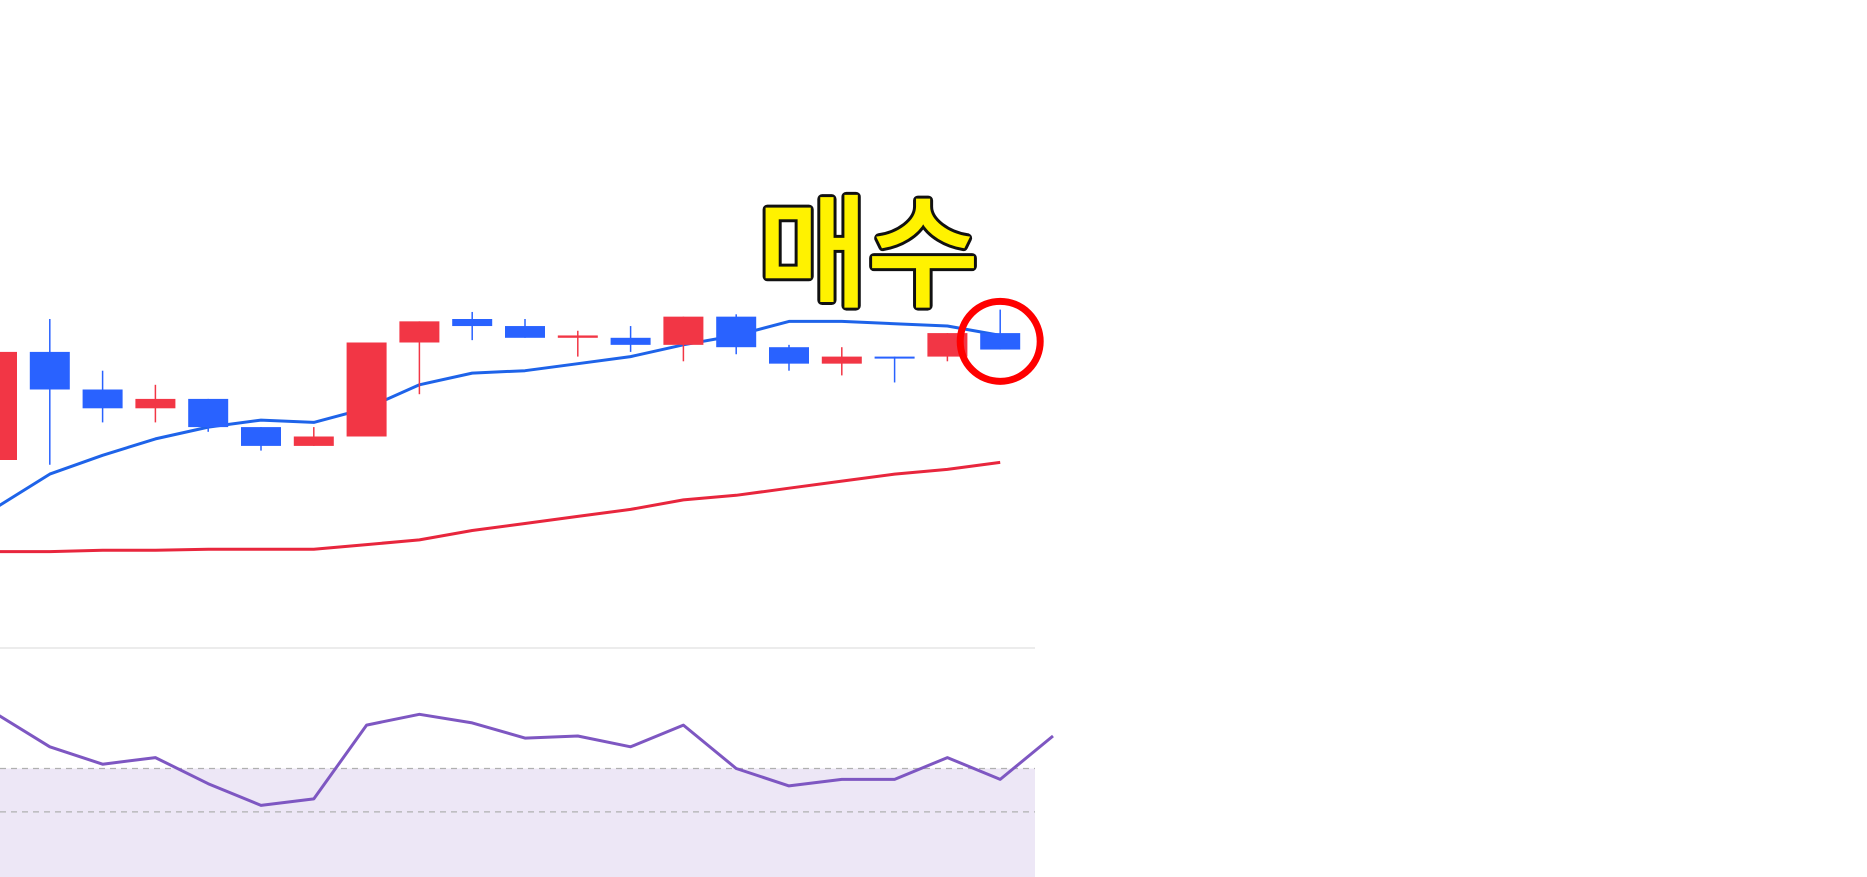 The height and width of the screenshot is (877, 1867). I want to click on oscillator-panel, so click(527, 794).